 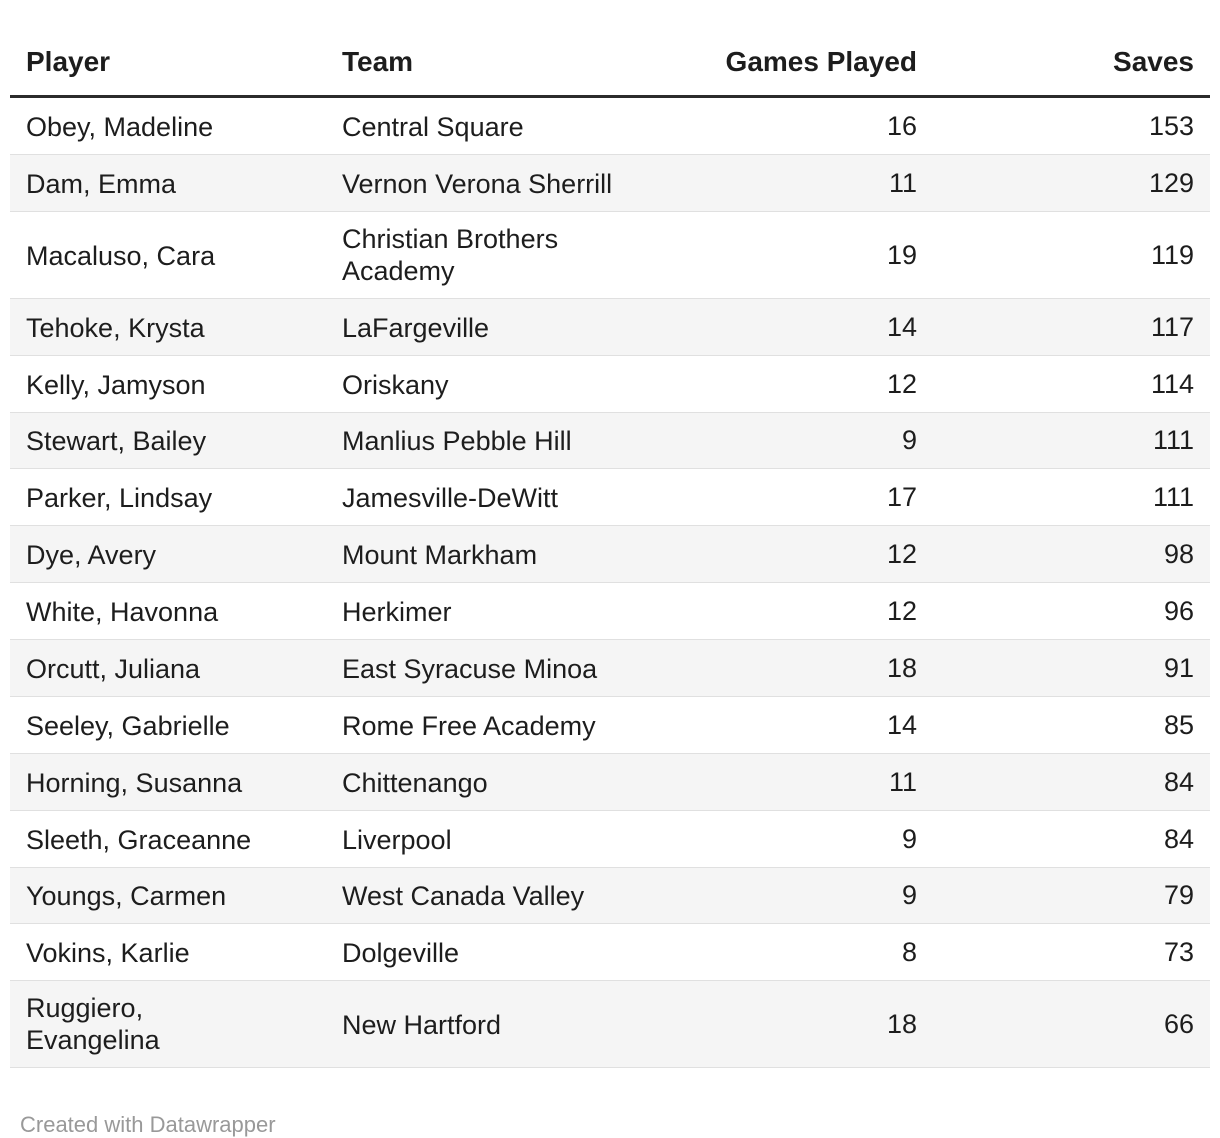 What do you see at coordinates (139, 839) in the screenshot?
I see `player-cell-text: Sleeth, Graceanne` at bounding box center [139, 839].